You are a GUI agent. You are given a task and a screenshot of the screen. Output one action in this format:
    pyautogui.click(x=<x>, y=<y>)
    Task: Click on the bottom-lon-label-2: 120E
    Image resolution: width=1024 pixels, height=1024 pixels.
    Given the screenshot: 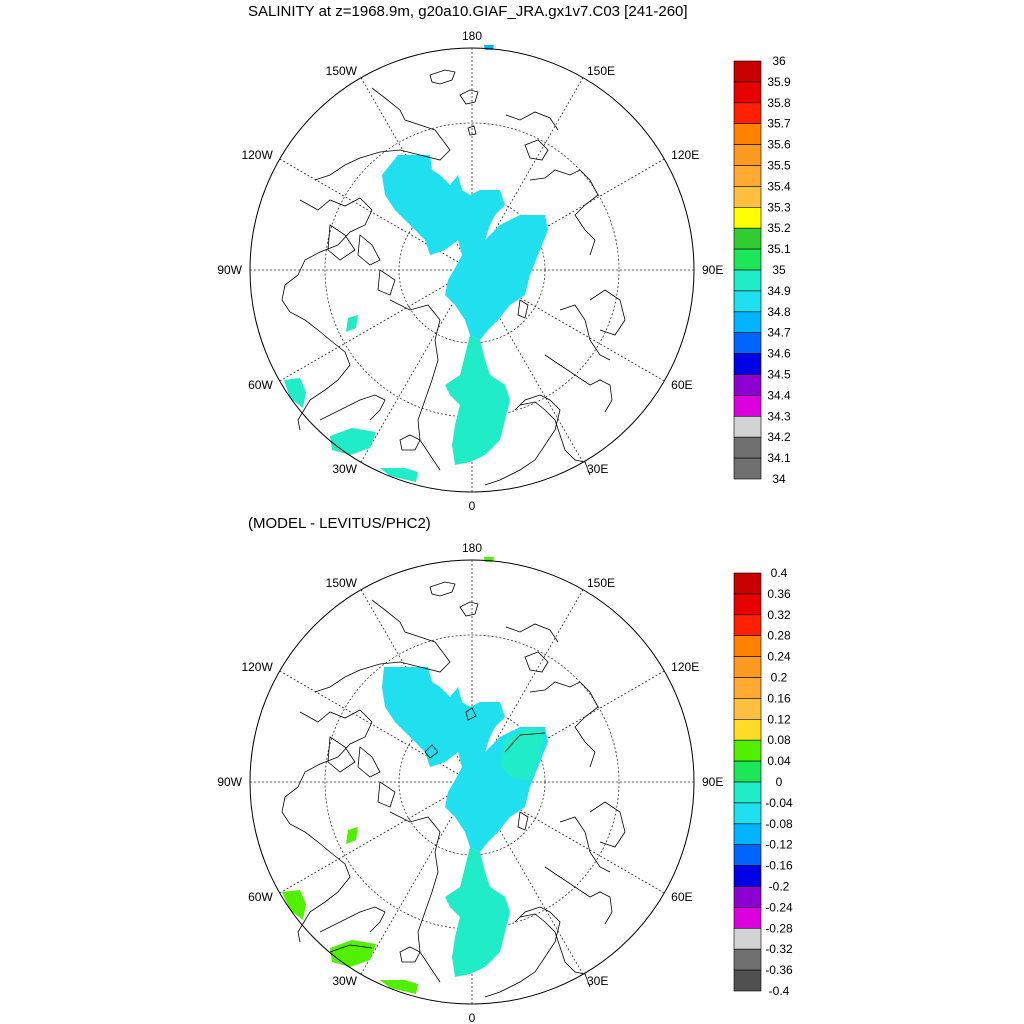 What is the action you would take?
    pyautogui.click(x=685, y=667)
    